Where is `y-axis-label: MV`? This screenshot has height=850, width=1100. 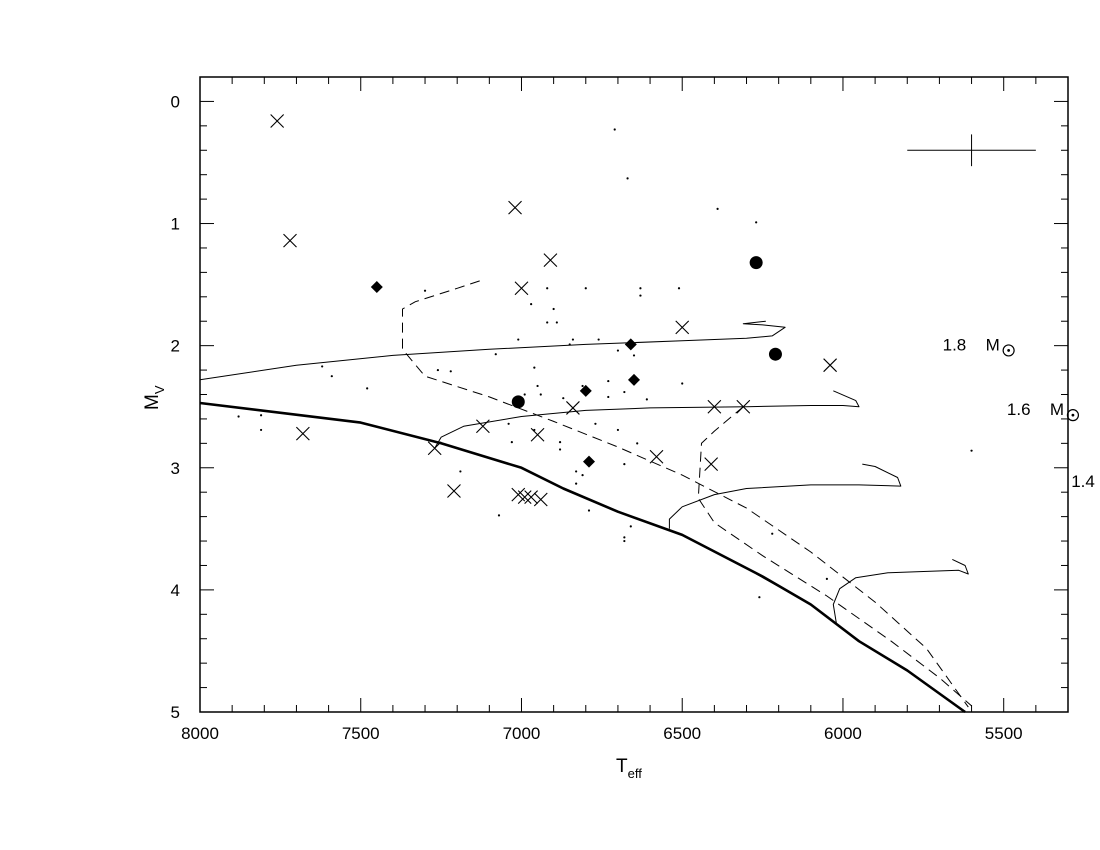
y-axis-label: MV is located at coordinates (154, 397).